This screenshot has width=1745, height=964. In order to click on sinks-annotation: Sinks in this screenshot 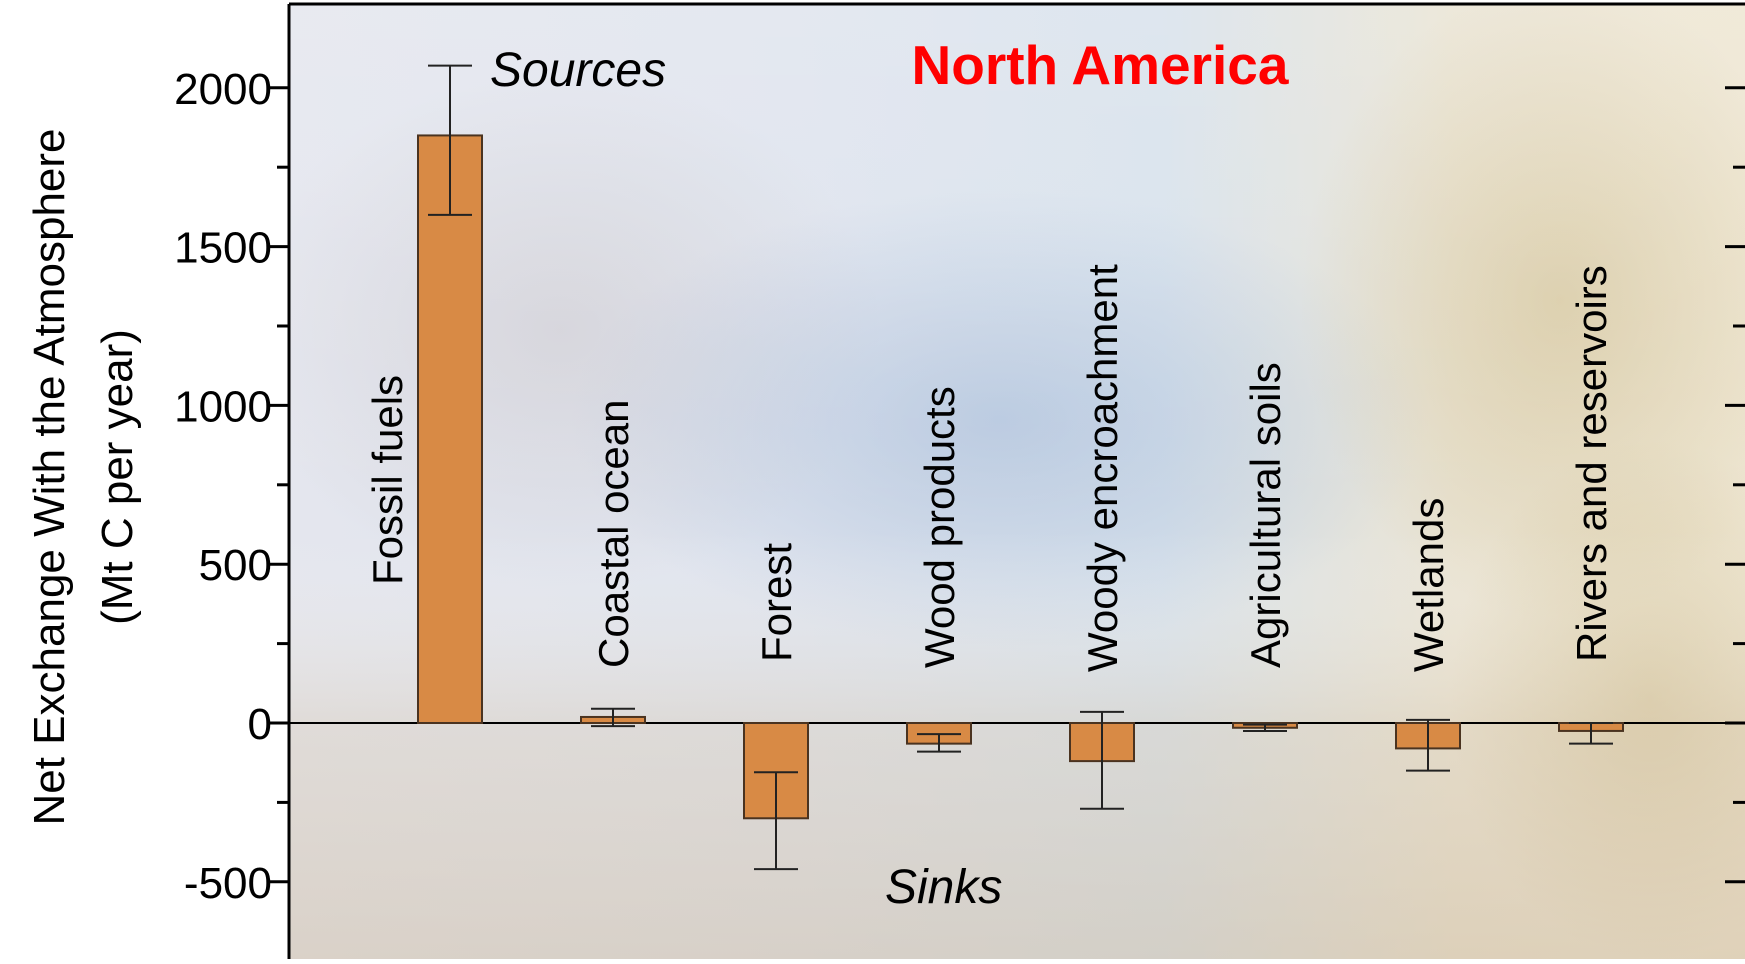, I will do `click(943, 887)`.